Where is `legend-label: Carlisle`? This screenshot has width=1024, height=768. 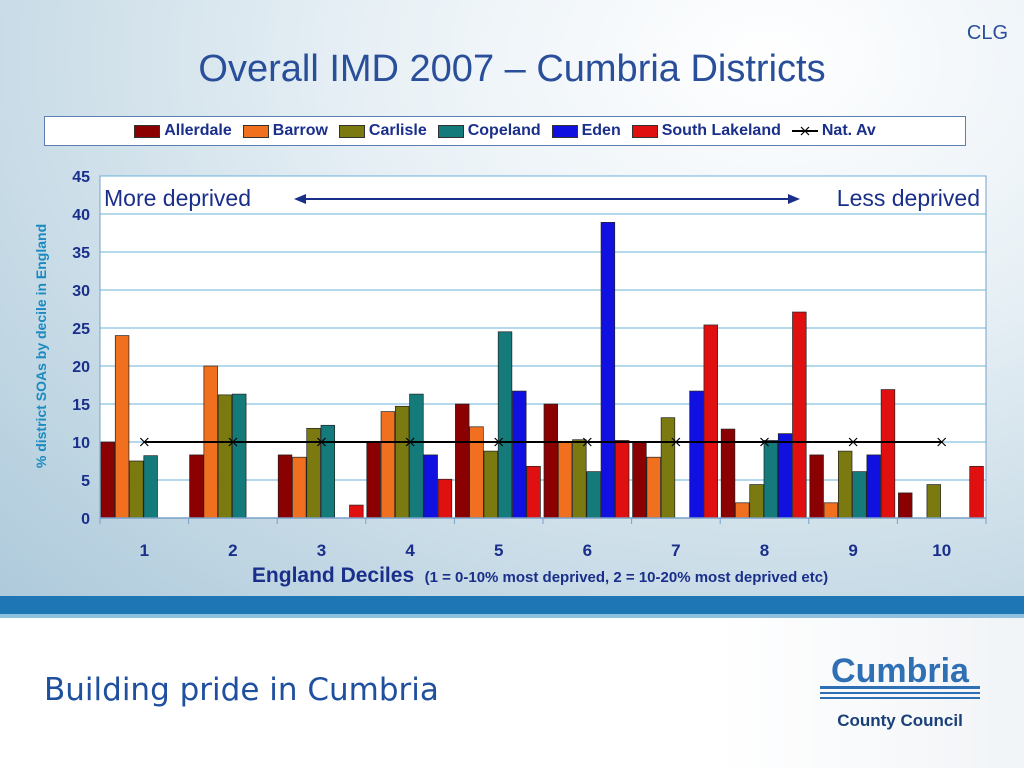 legend-label: Carlisle is located at coordinates (397, 130).